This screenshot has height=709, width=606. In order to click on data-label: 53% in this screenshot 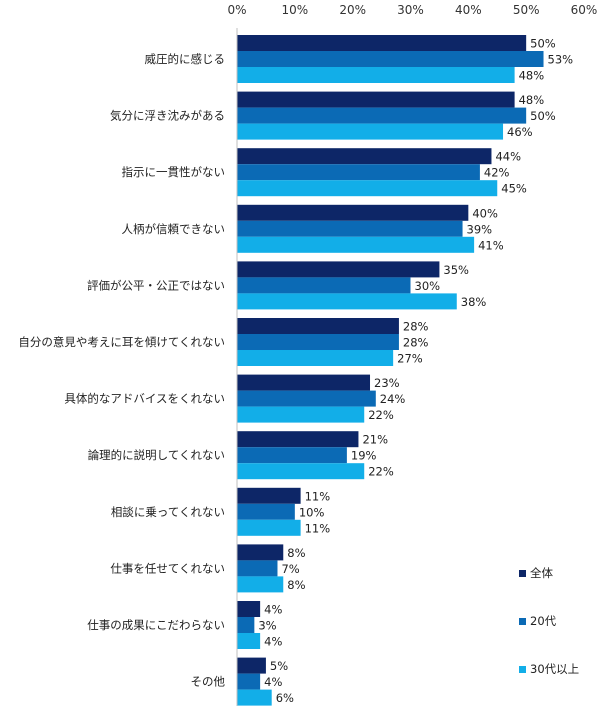, I will do `click(561, 60)`.